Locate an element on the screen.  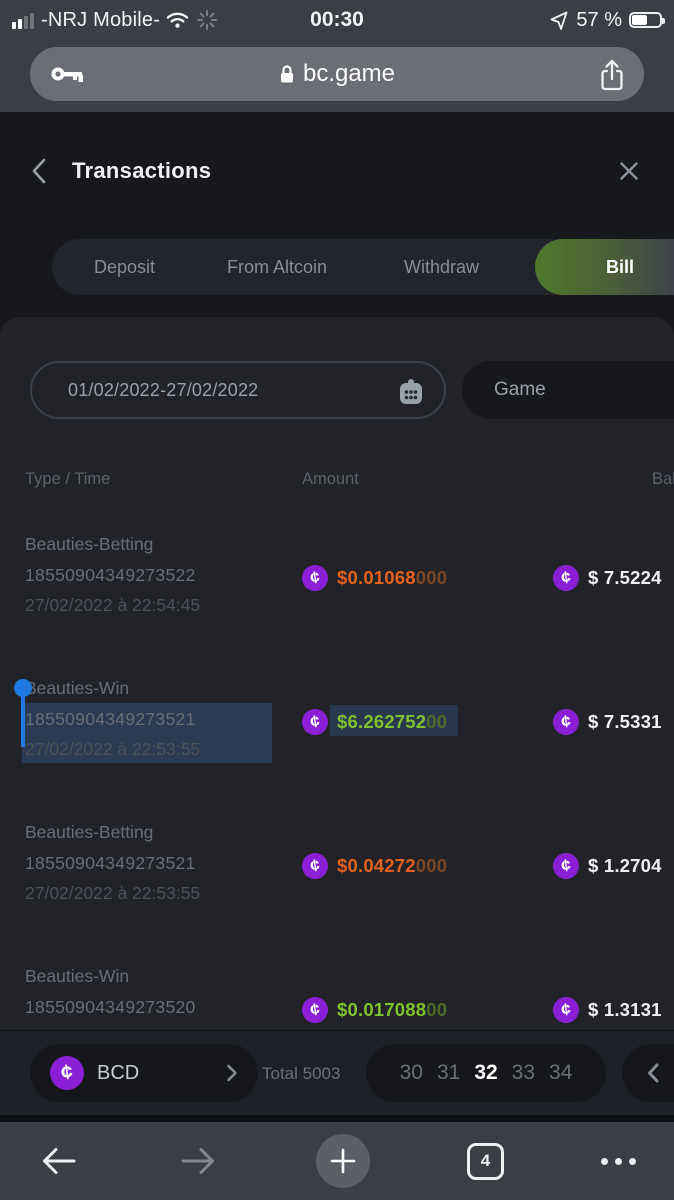
browser-nav-bar: 4 is located at coordinates (337, 1161).